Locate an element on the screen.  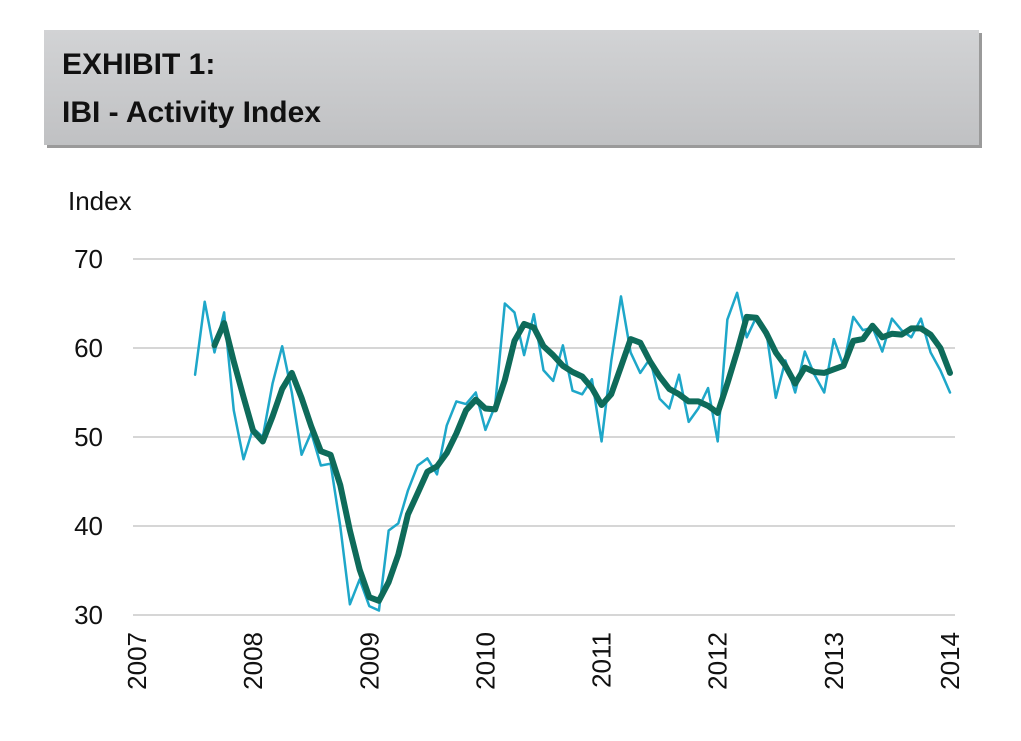
x-tick-label: 2013 is located at coordinates (834, 661).